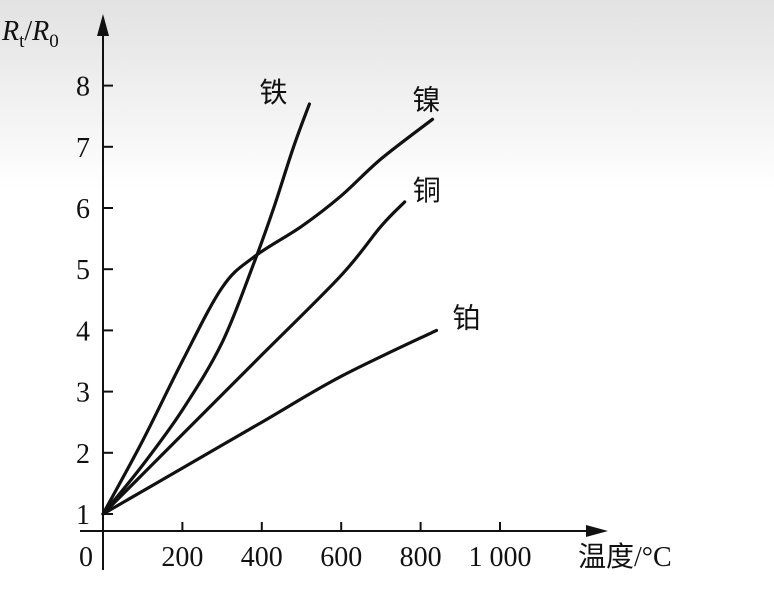 The width and height of the screenshot is (774, 600). I want to click on series-label-copper: 铜, so click(427, 190).